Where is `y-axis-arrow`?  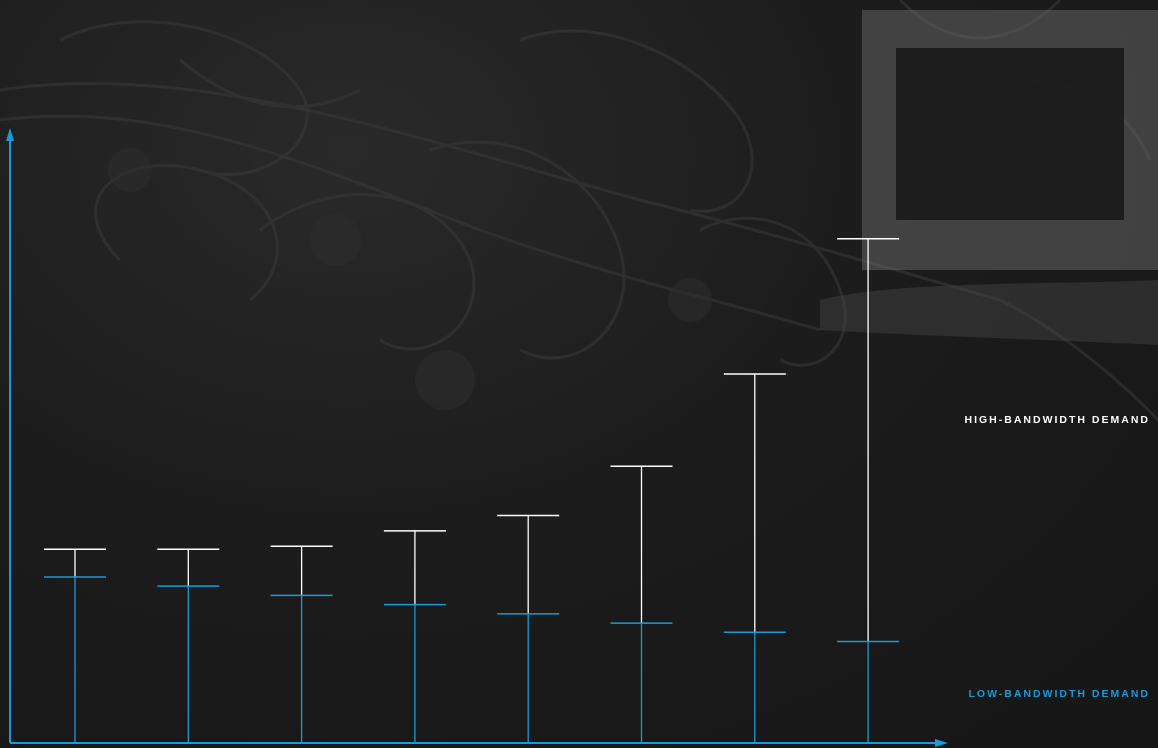
y-axis-arrow is located at coordinates (10, 134).